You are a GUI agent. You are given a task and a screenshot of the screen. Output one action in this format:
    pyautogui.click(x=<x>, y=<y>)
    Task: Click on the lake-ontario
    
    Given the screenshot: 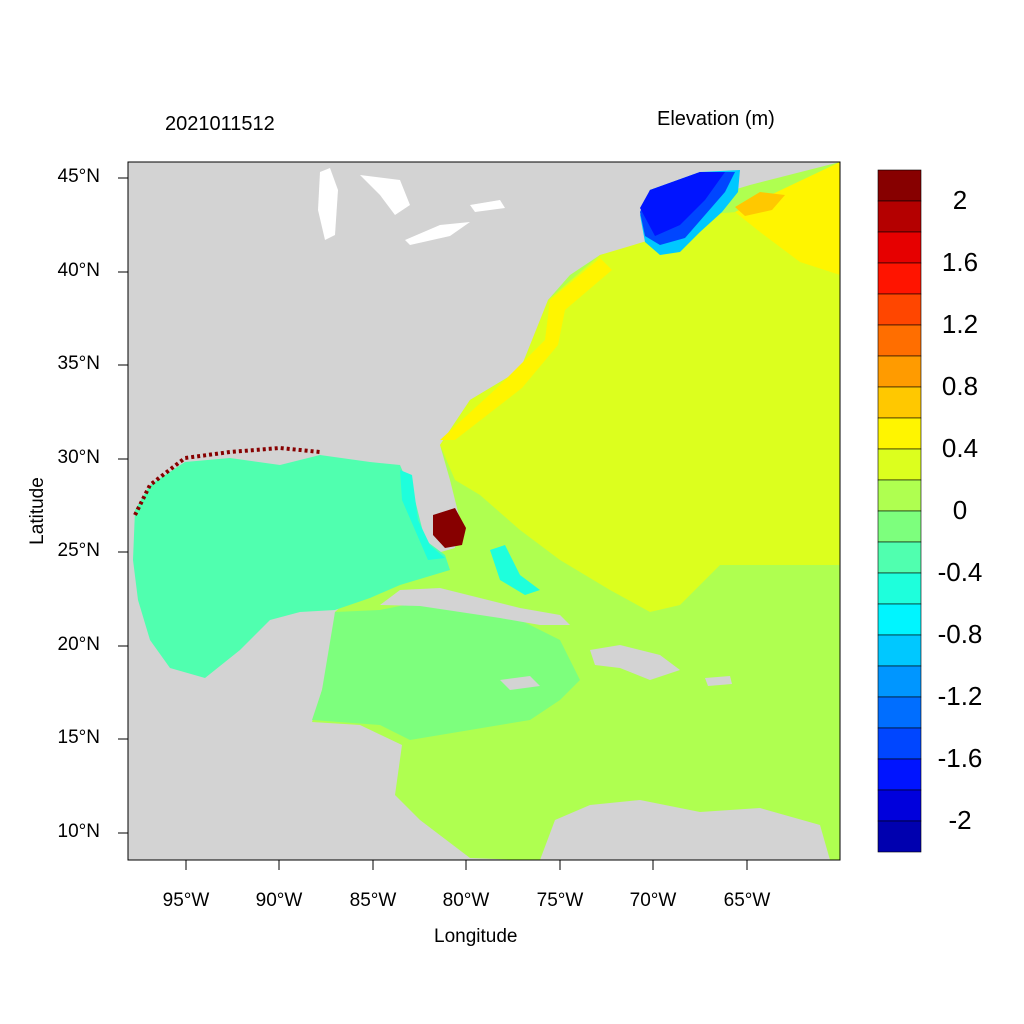 What is the action you would take?
    pyautogui.click(x=487, y=206)
    